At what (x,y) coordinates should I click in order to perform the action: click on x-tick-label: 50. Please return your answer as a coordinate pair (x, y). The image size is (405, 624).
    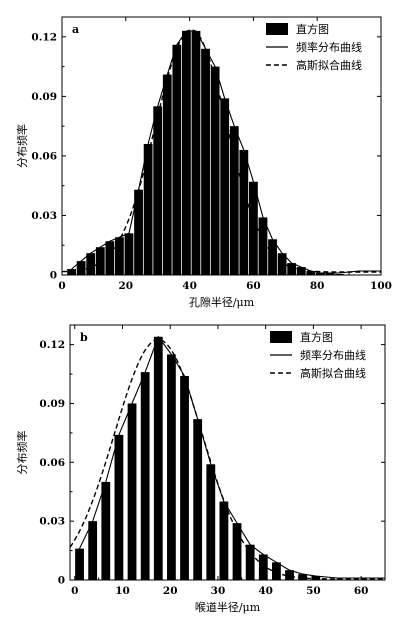
    Looking at the image, I should click on (313, 591).